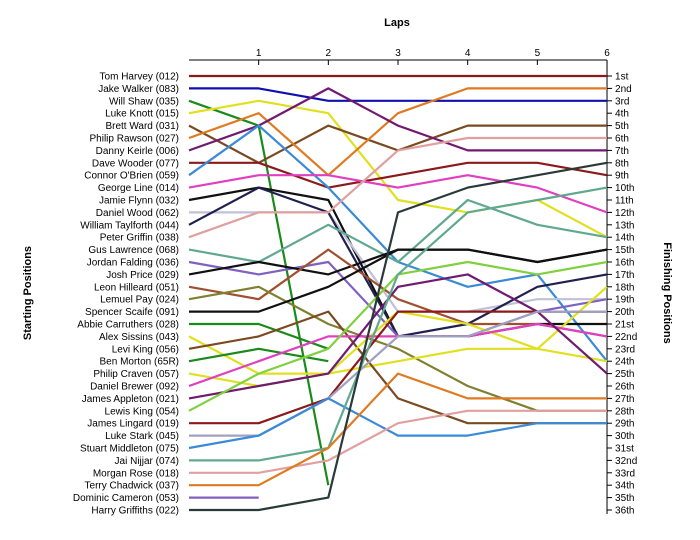 The width and height of the screenshot is (700, 540). Describe the element at coordinates (129, 449) in the screenshot. I see `driver-label: Stuart Middleton (075)` at that location.